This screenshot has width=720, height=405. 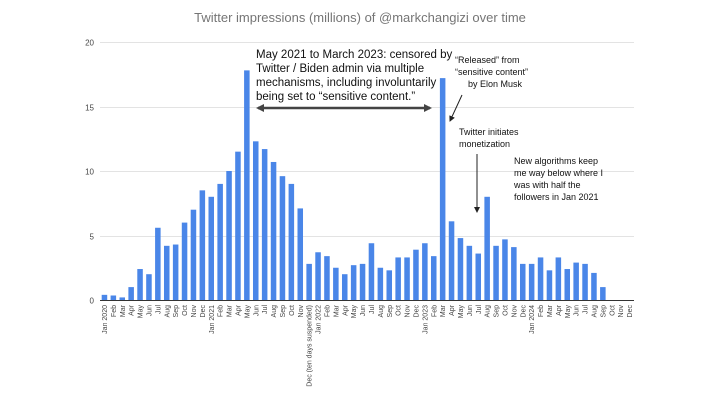 I want to click on annotation-new-algorithms-line-3: was with half the, so click(x=547, y=185).